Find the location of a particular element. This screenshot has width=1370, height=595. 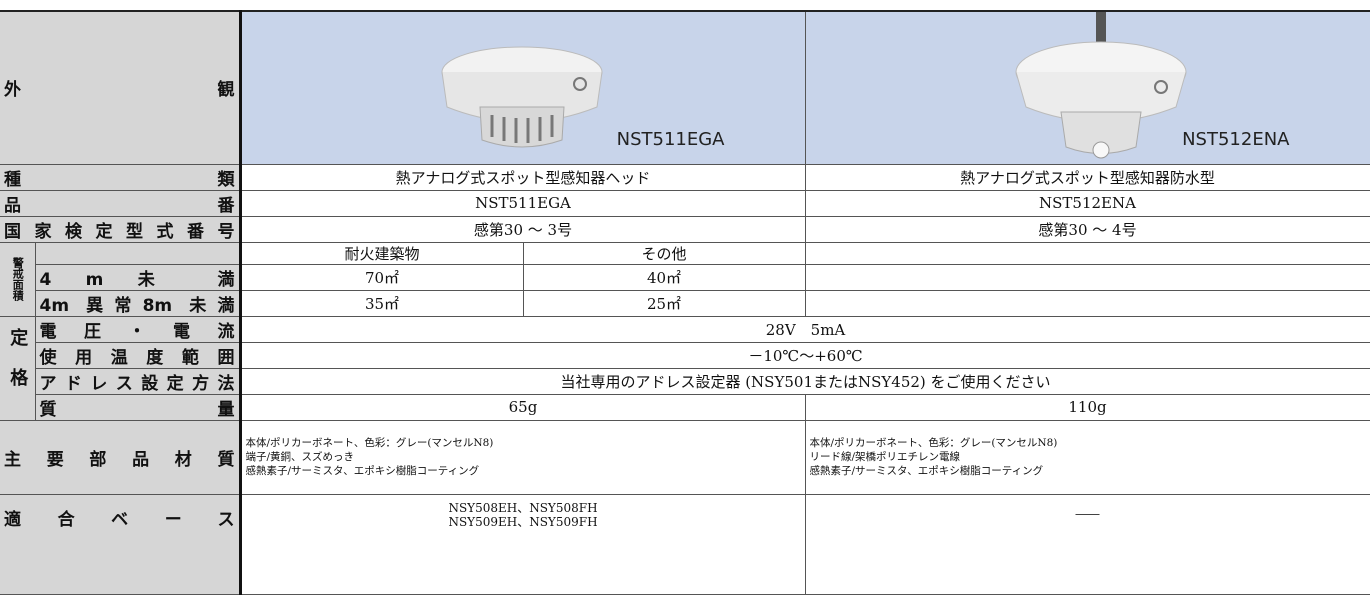

label: 定格 is located at coordinates (17, 368).